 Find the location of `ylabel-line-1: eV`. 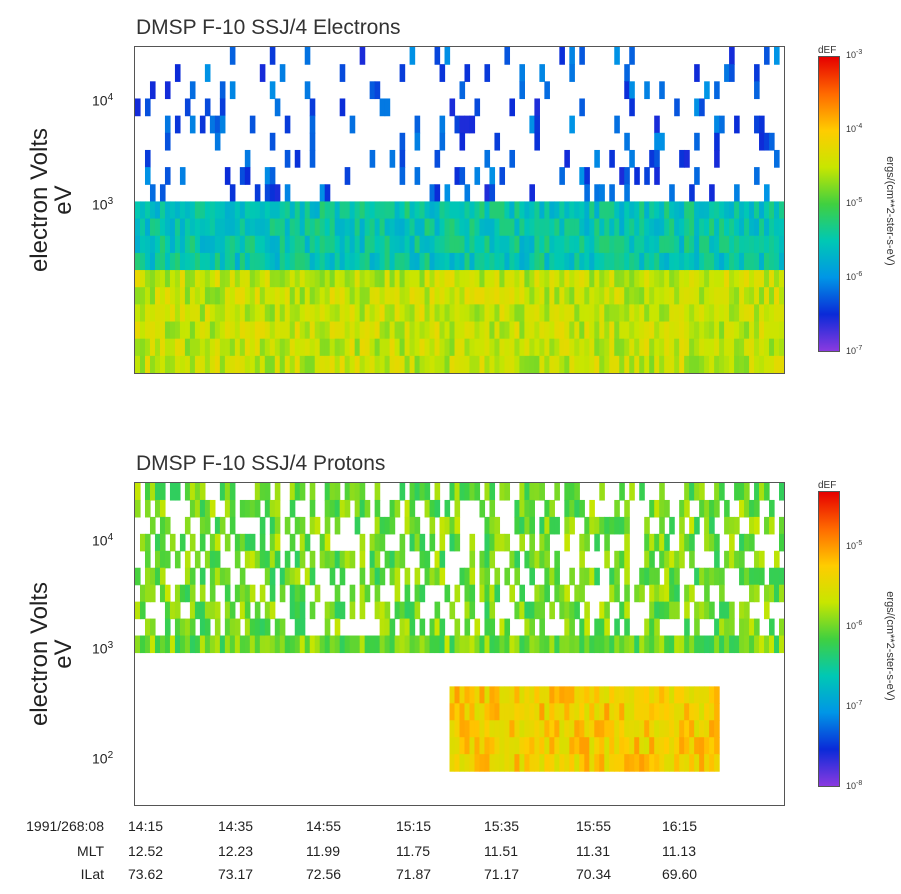

ylabel-line-1: eV is located at coordinates (63, 654).